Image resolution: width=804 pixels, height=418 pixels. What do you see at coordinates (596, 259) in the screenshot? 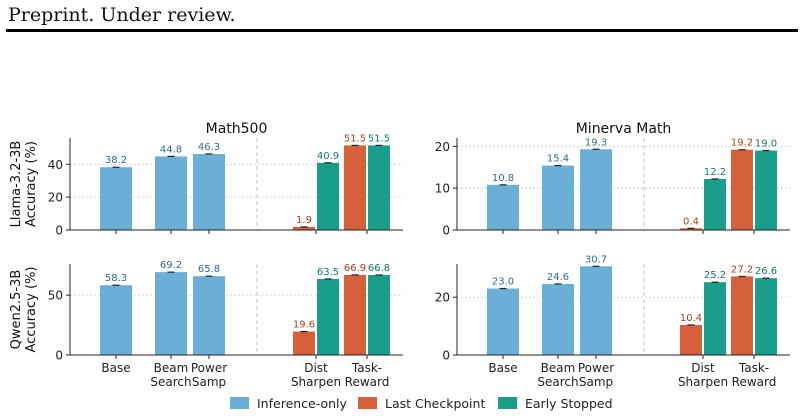
I see `data-label: 30.7` at bounding box center [596, 259].